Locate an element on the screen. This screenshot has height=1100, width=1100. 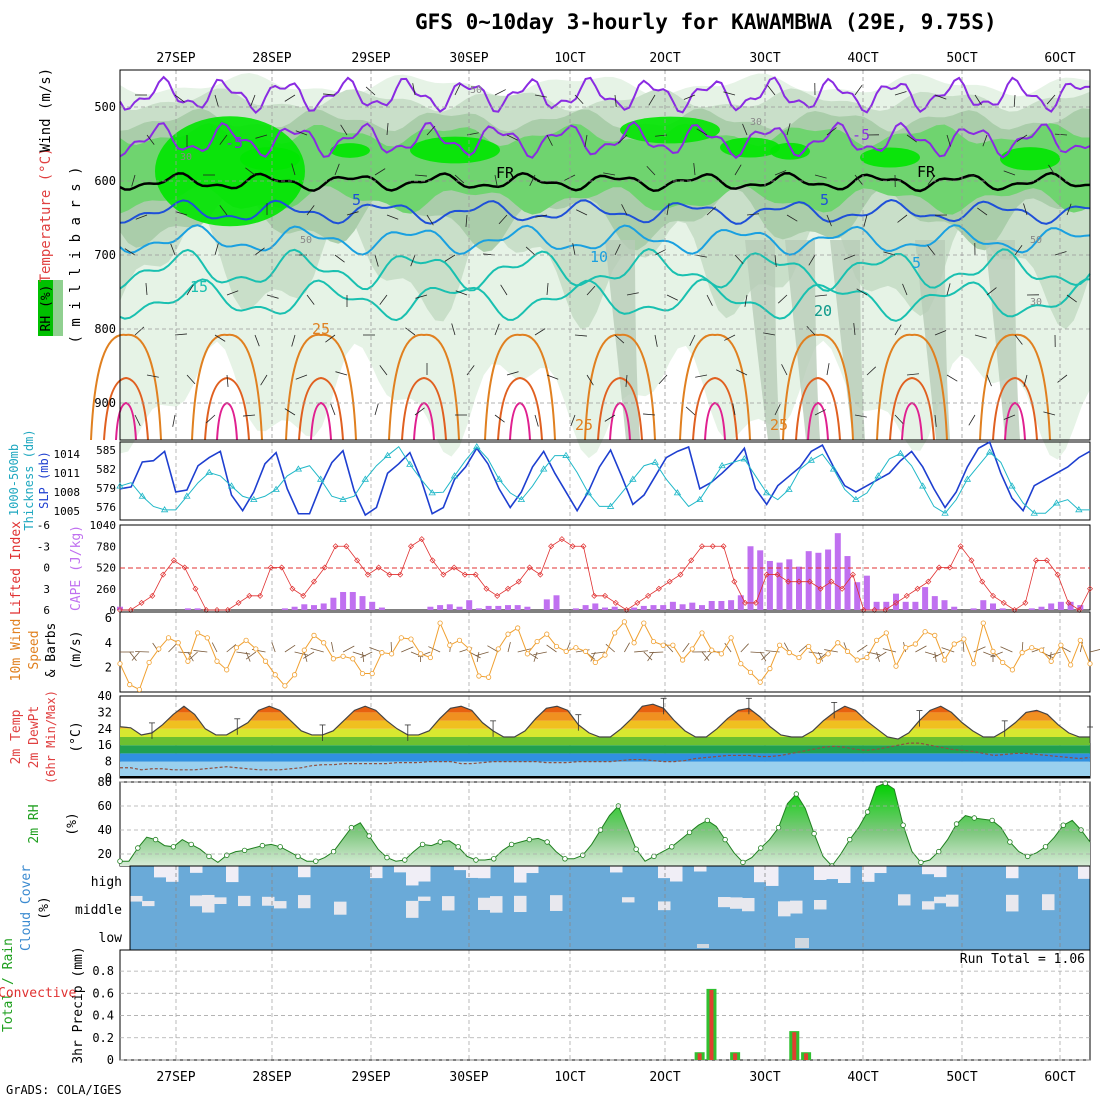
top-date-label-2: 29SEP is located at coordinates (370, 58).